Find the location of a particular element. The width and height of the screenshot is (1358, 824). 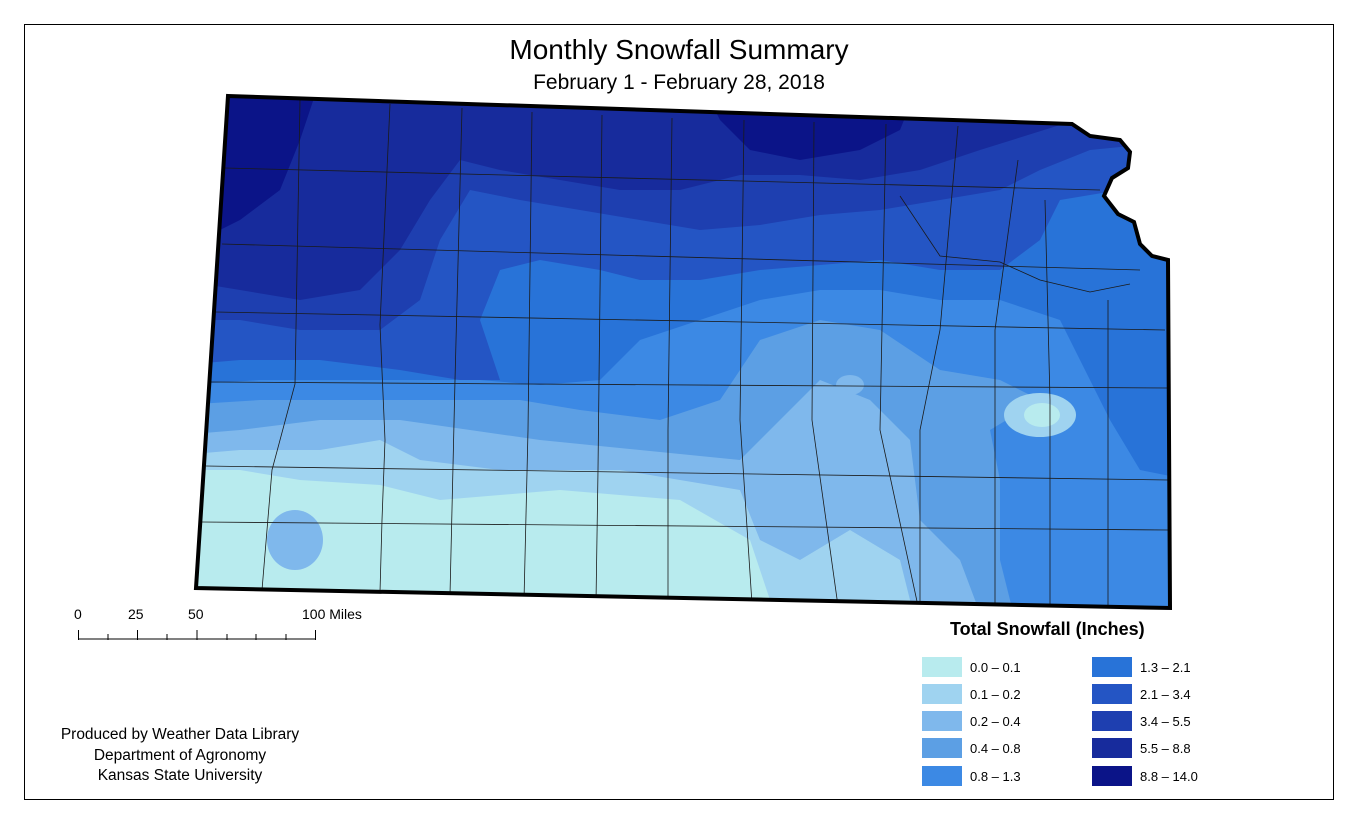

legend-label: 0.4 – 0.8 is located at coordinates (995, 748).